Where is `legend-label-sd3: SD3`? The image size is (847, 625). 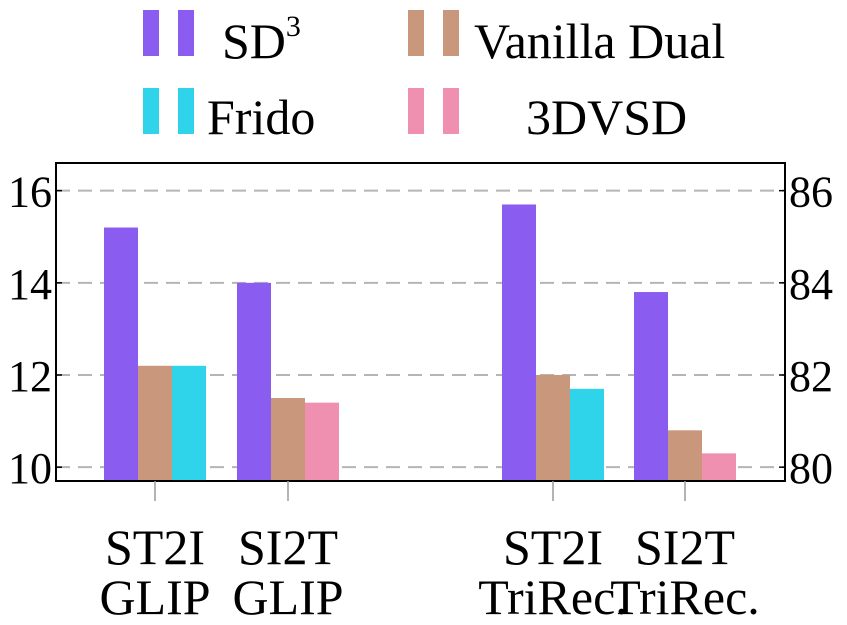
legend-label-sd3: SD3 is located at coordinates (261, 39).